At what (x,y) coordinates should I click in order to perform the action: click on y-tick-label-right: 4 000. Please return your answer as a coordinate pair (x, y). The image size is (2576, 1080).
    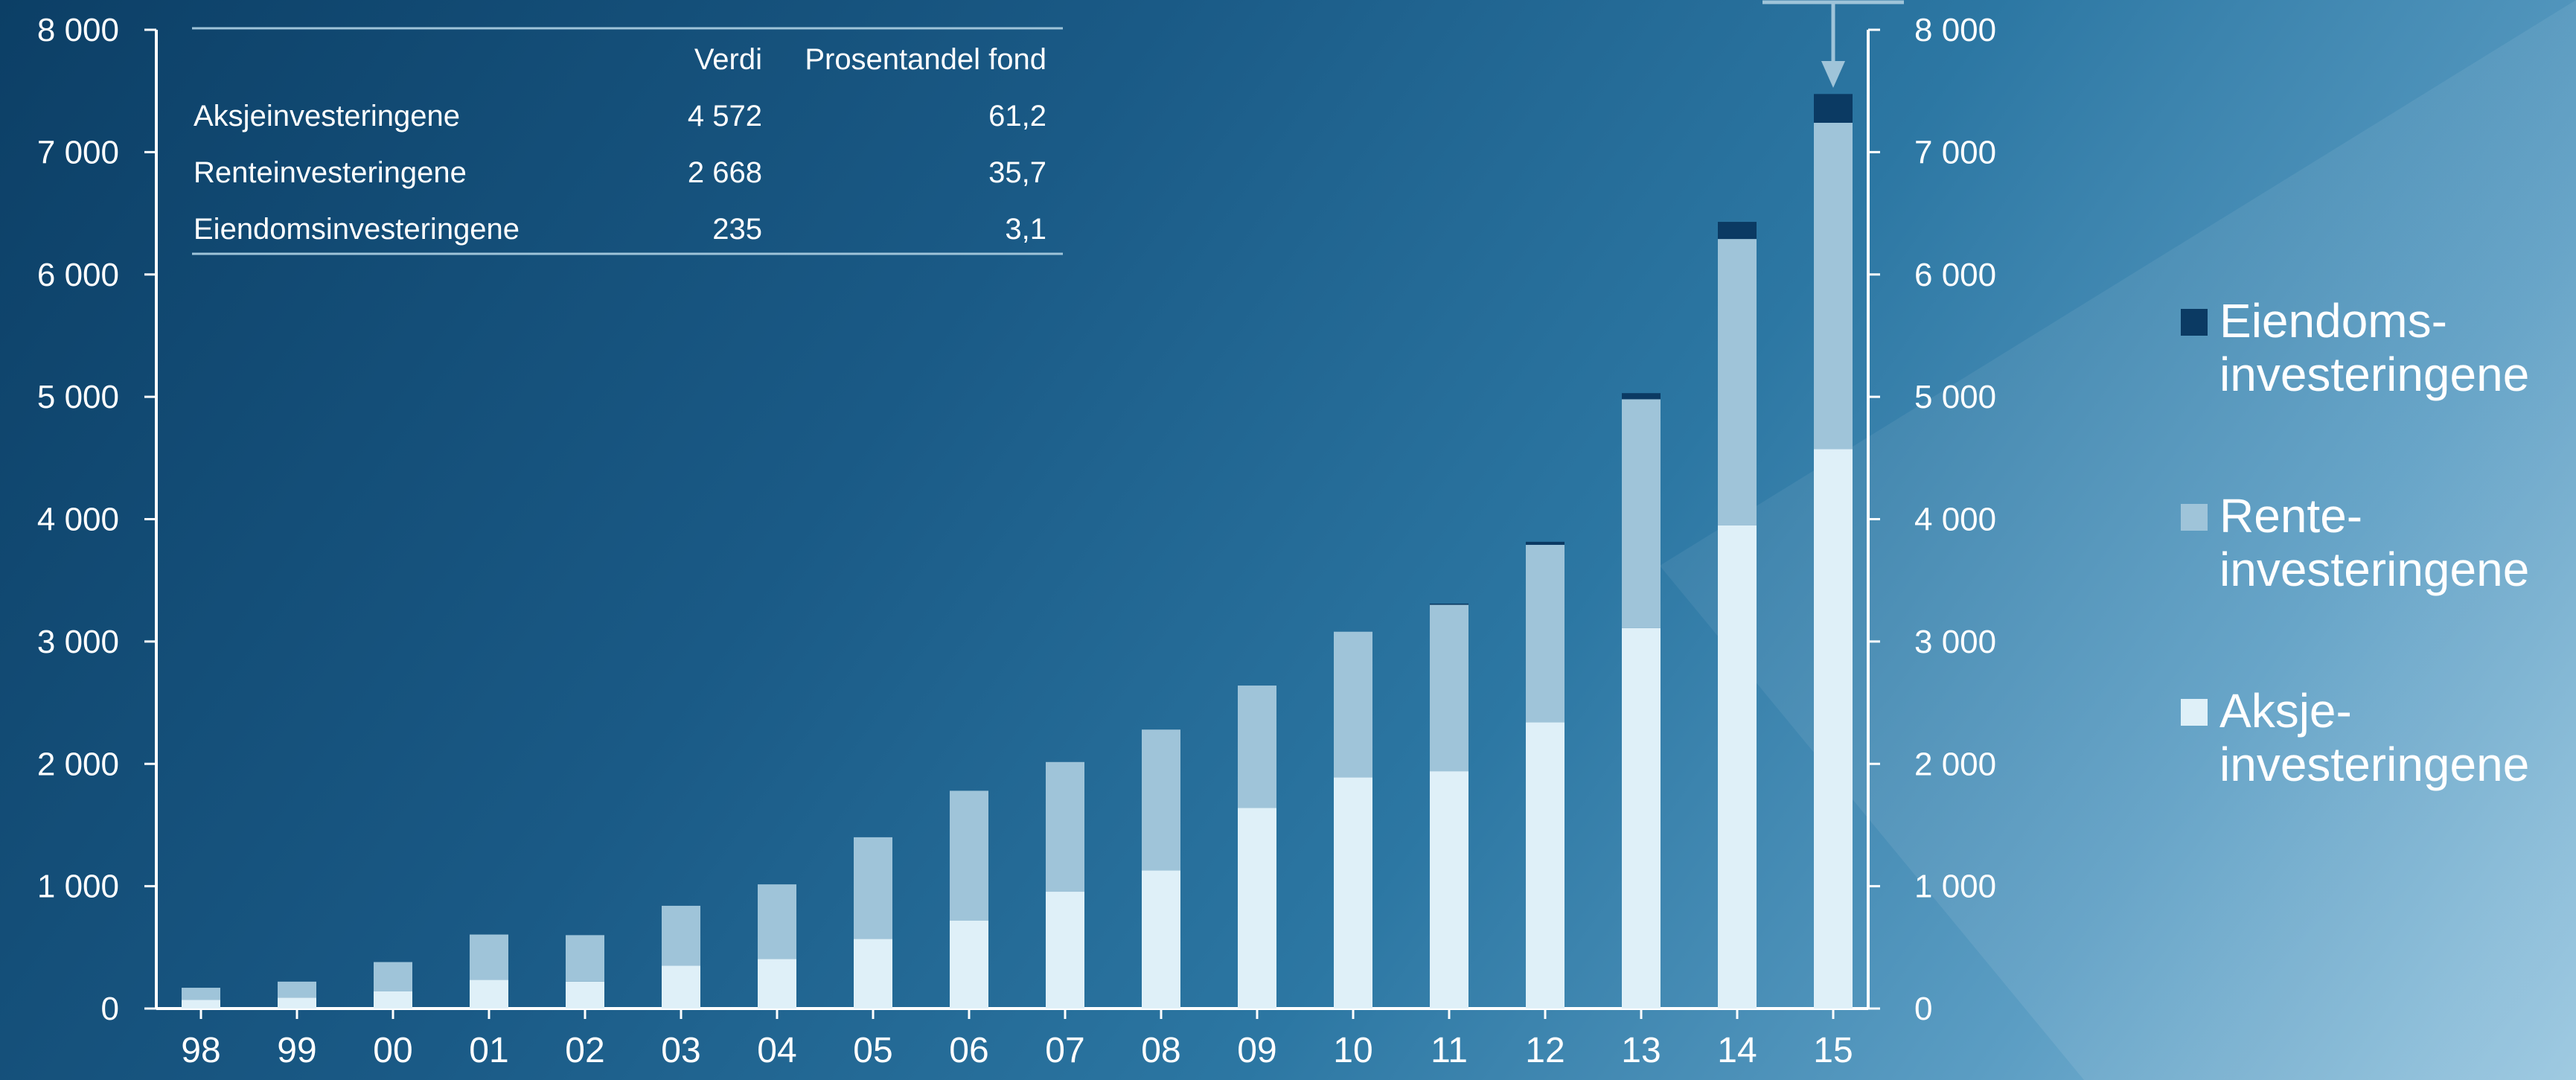
    Looking at the image, I should click on (1955, 520).